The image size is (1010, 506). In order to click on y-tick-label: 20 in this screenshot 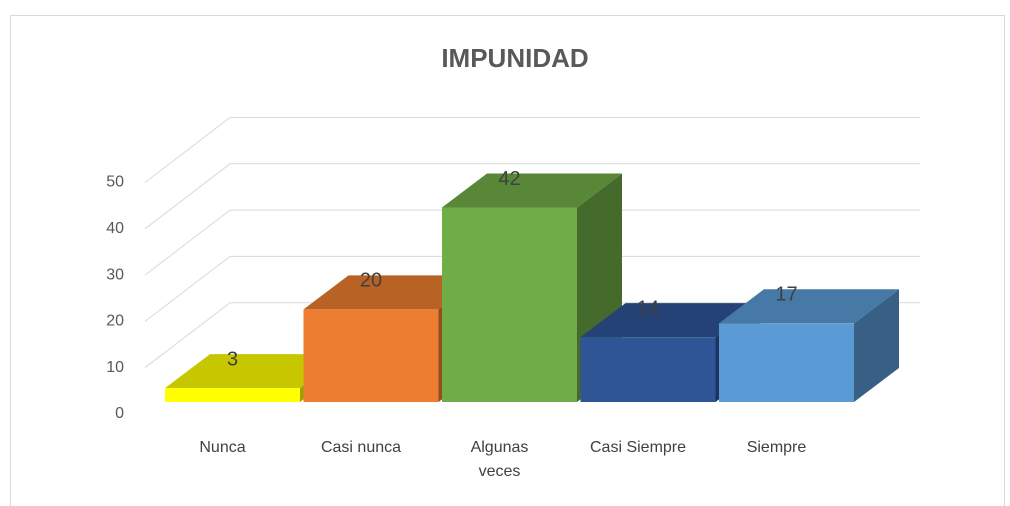, I will do `click(115, 321)`.